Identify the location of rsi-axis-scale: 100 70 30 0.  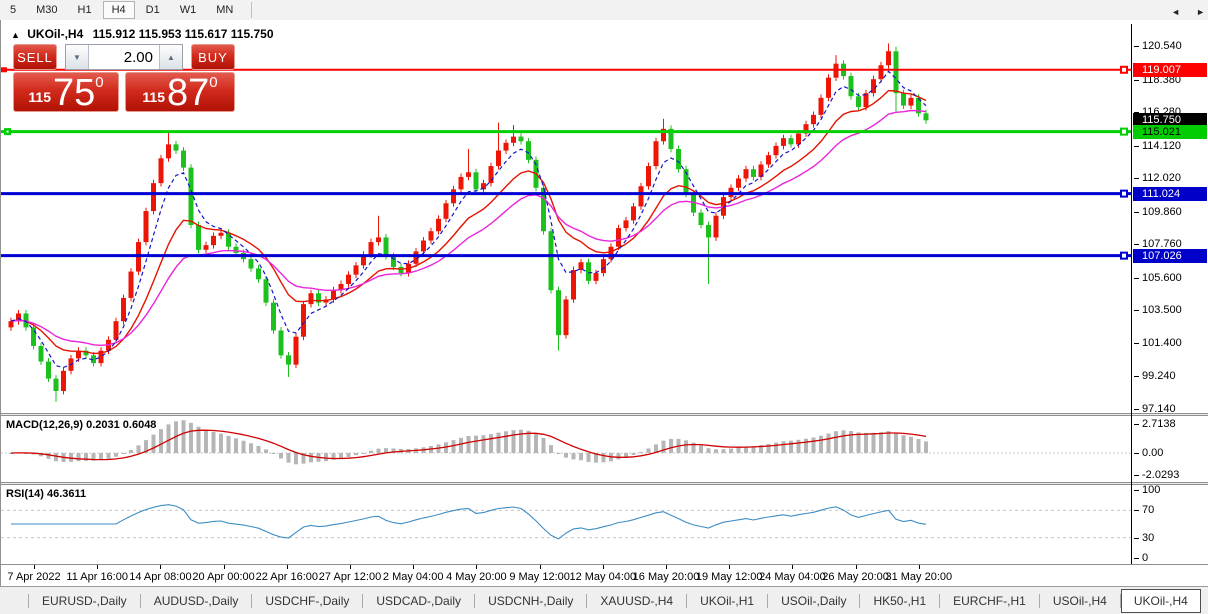
(1170, 524).